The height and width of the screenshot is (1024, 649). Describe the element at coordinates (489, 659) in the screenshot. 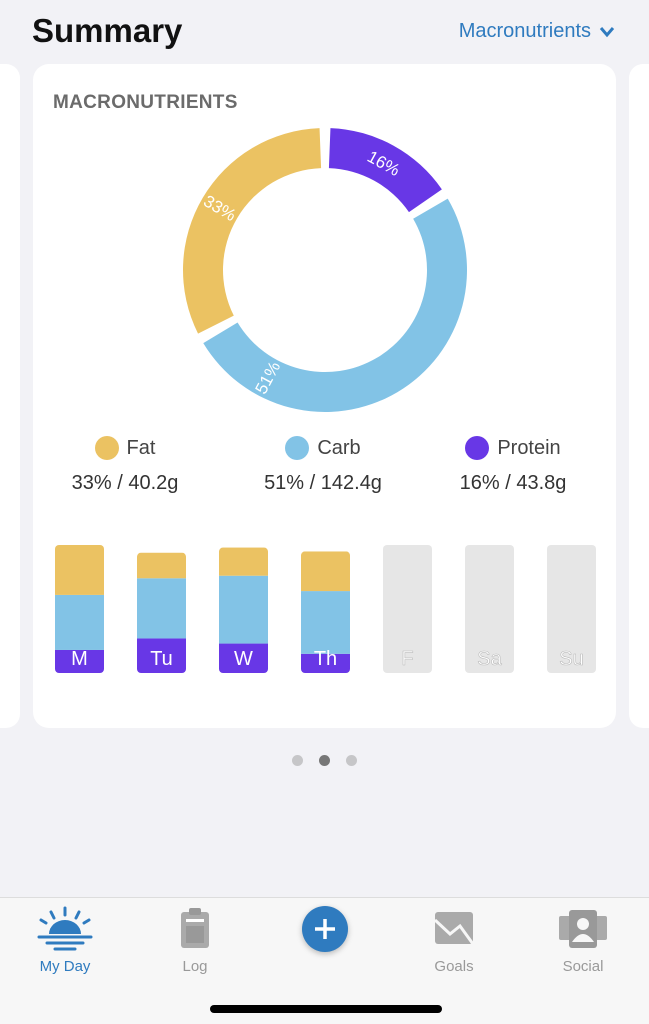

I see `bar-label: Sa` at that location.